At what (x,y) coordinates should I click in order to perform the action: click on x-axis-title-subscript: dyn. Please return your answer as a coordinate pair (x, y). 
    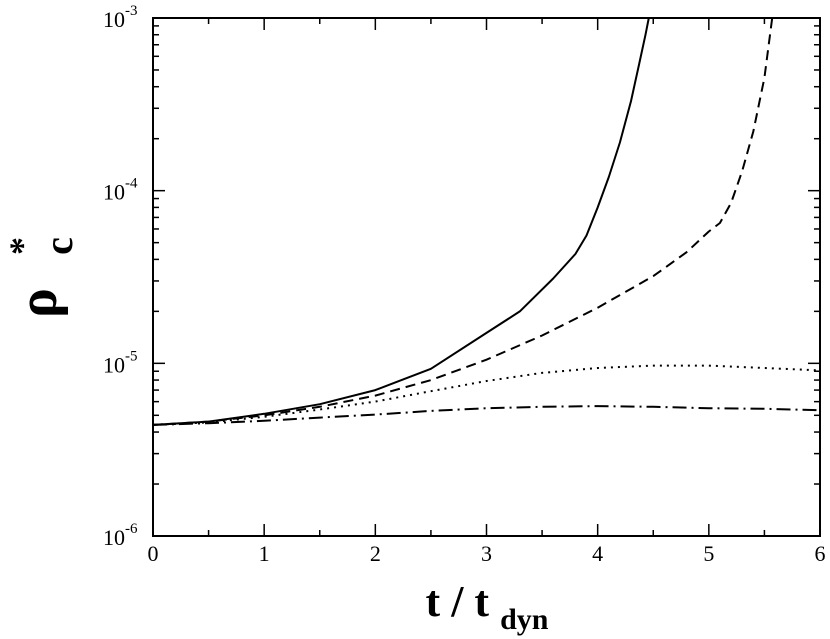
    Looking at the image, I should click on (524, 619).